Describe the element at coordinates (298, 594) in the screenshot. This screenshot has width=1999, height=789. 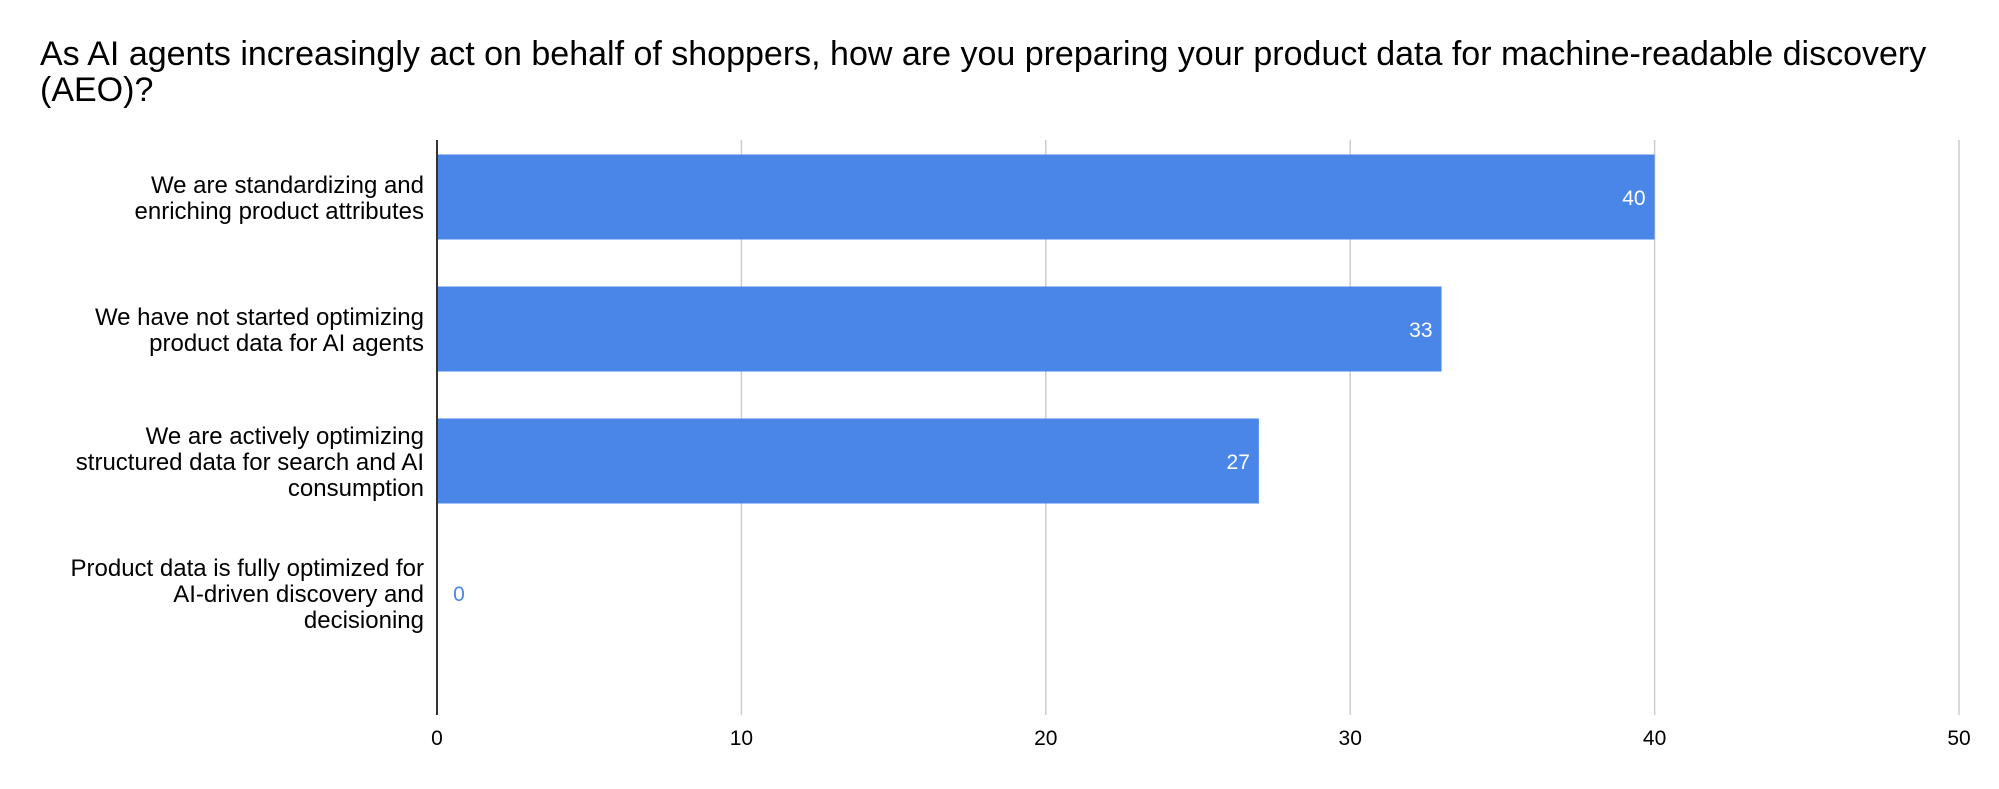
I see `category-label-line: AI-driven discovery and` at that location.